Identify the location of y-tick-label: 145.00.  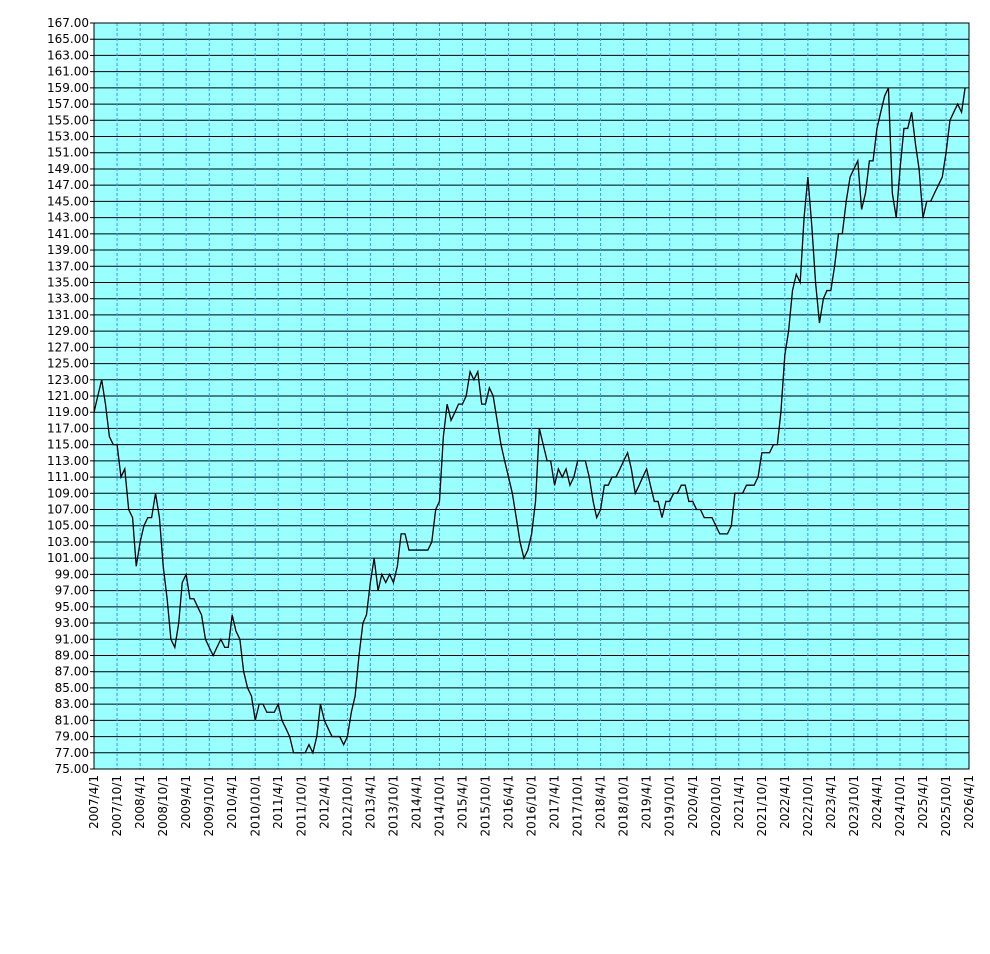
(68, 201).